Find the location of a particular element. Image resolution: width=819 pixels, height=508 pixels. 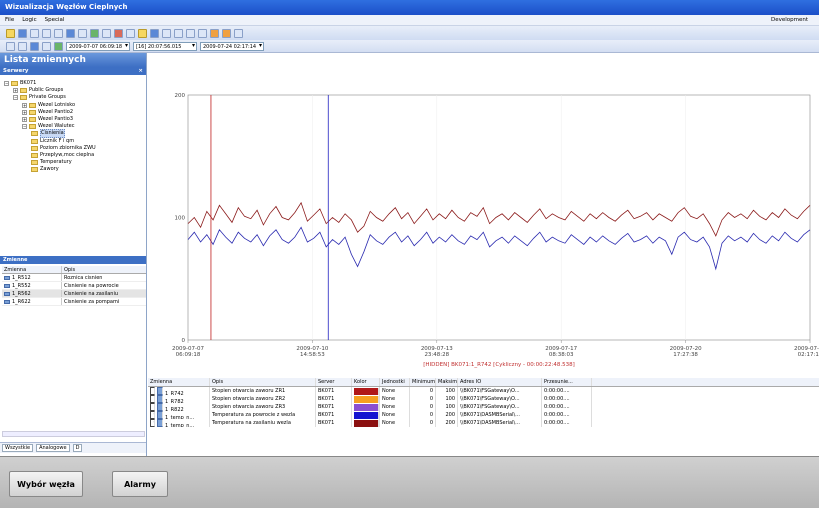

copy-icon is located at coordinates (46, 33).